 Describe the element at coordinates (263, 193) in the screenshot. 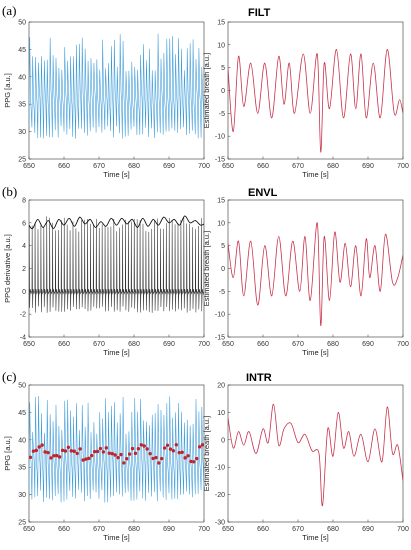

I see `panel-title: ENVL` at that location.